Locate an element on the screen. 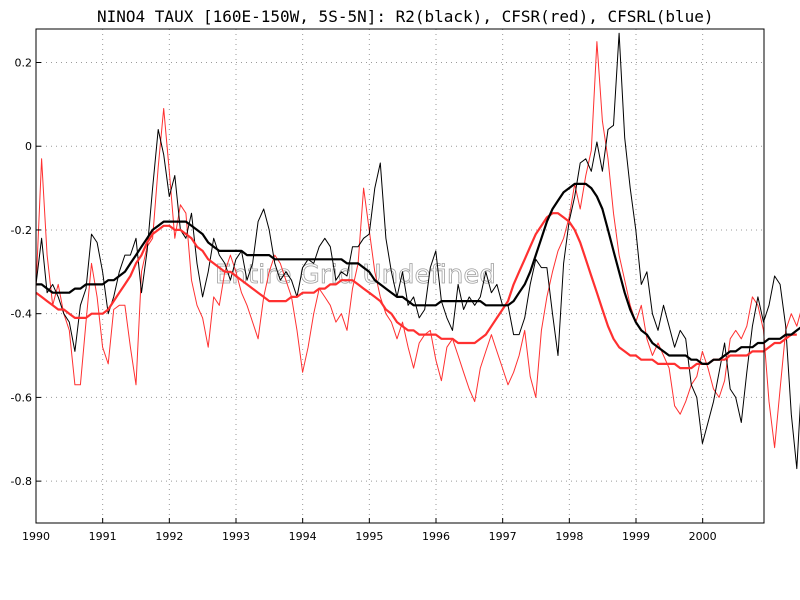  x-tick-label: 2000 is located at coordinates (703, 536).